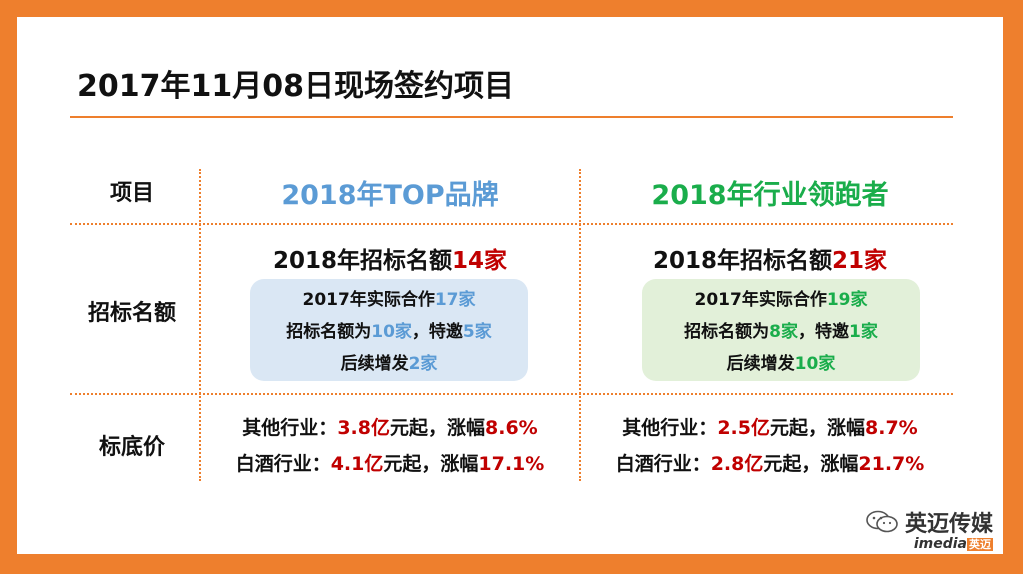  What do you see at coordinates (283, 464) in the screenshot?
I see `col1-price2-prefix: 白酒行业：` at bounding box center [283, 464].